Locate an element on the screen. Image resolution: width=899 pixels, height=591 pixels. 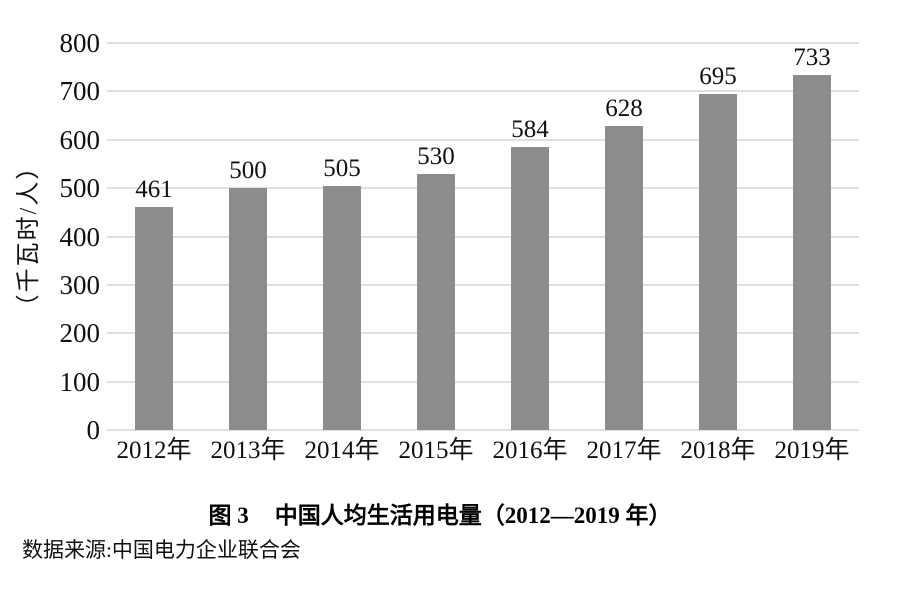
bar-value-label: 500 is located at coordinates (248, 171).